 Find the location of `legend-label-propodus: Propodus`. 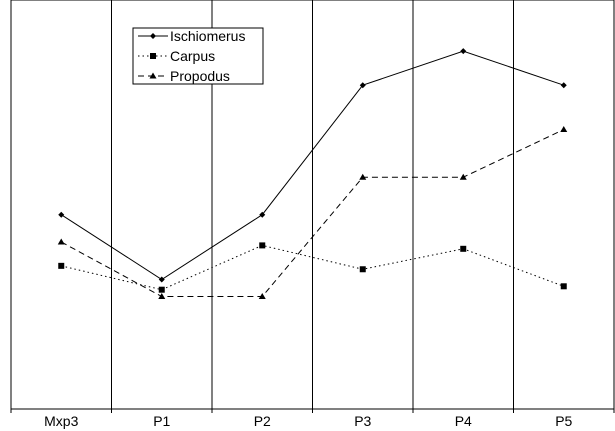

legend-label-propodus: Propodus is located at coordinates (200, 76).